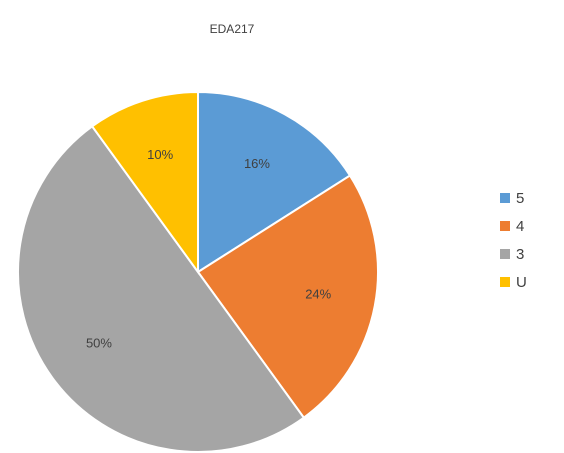 This screenshot has width=564, height=453. Describe the element at coordinates (160, 154) in the screenshot. I see `data-label: 10%` at that location.